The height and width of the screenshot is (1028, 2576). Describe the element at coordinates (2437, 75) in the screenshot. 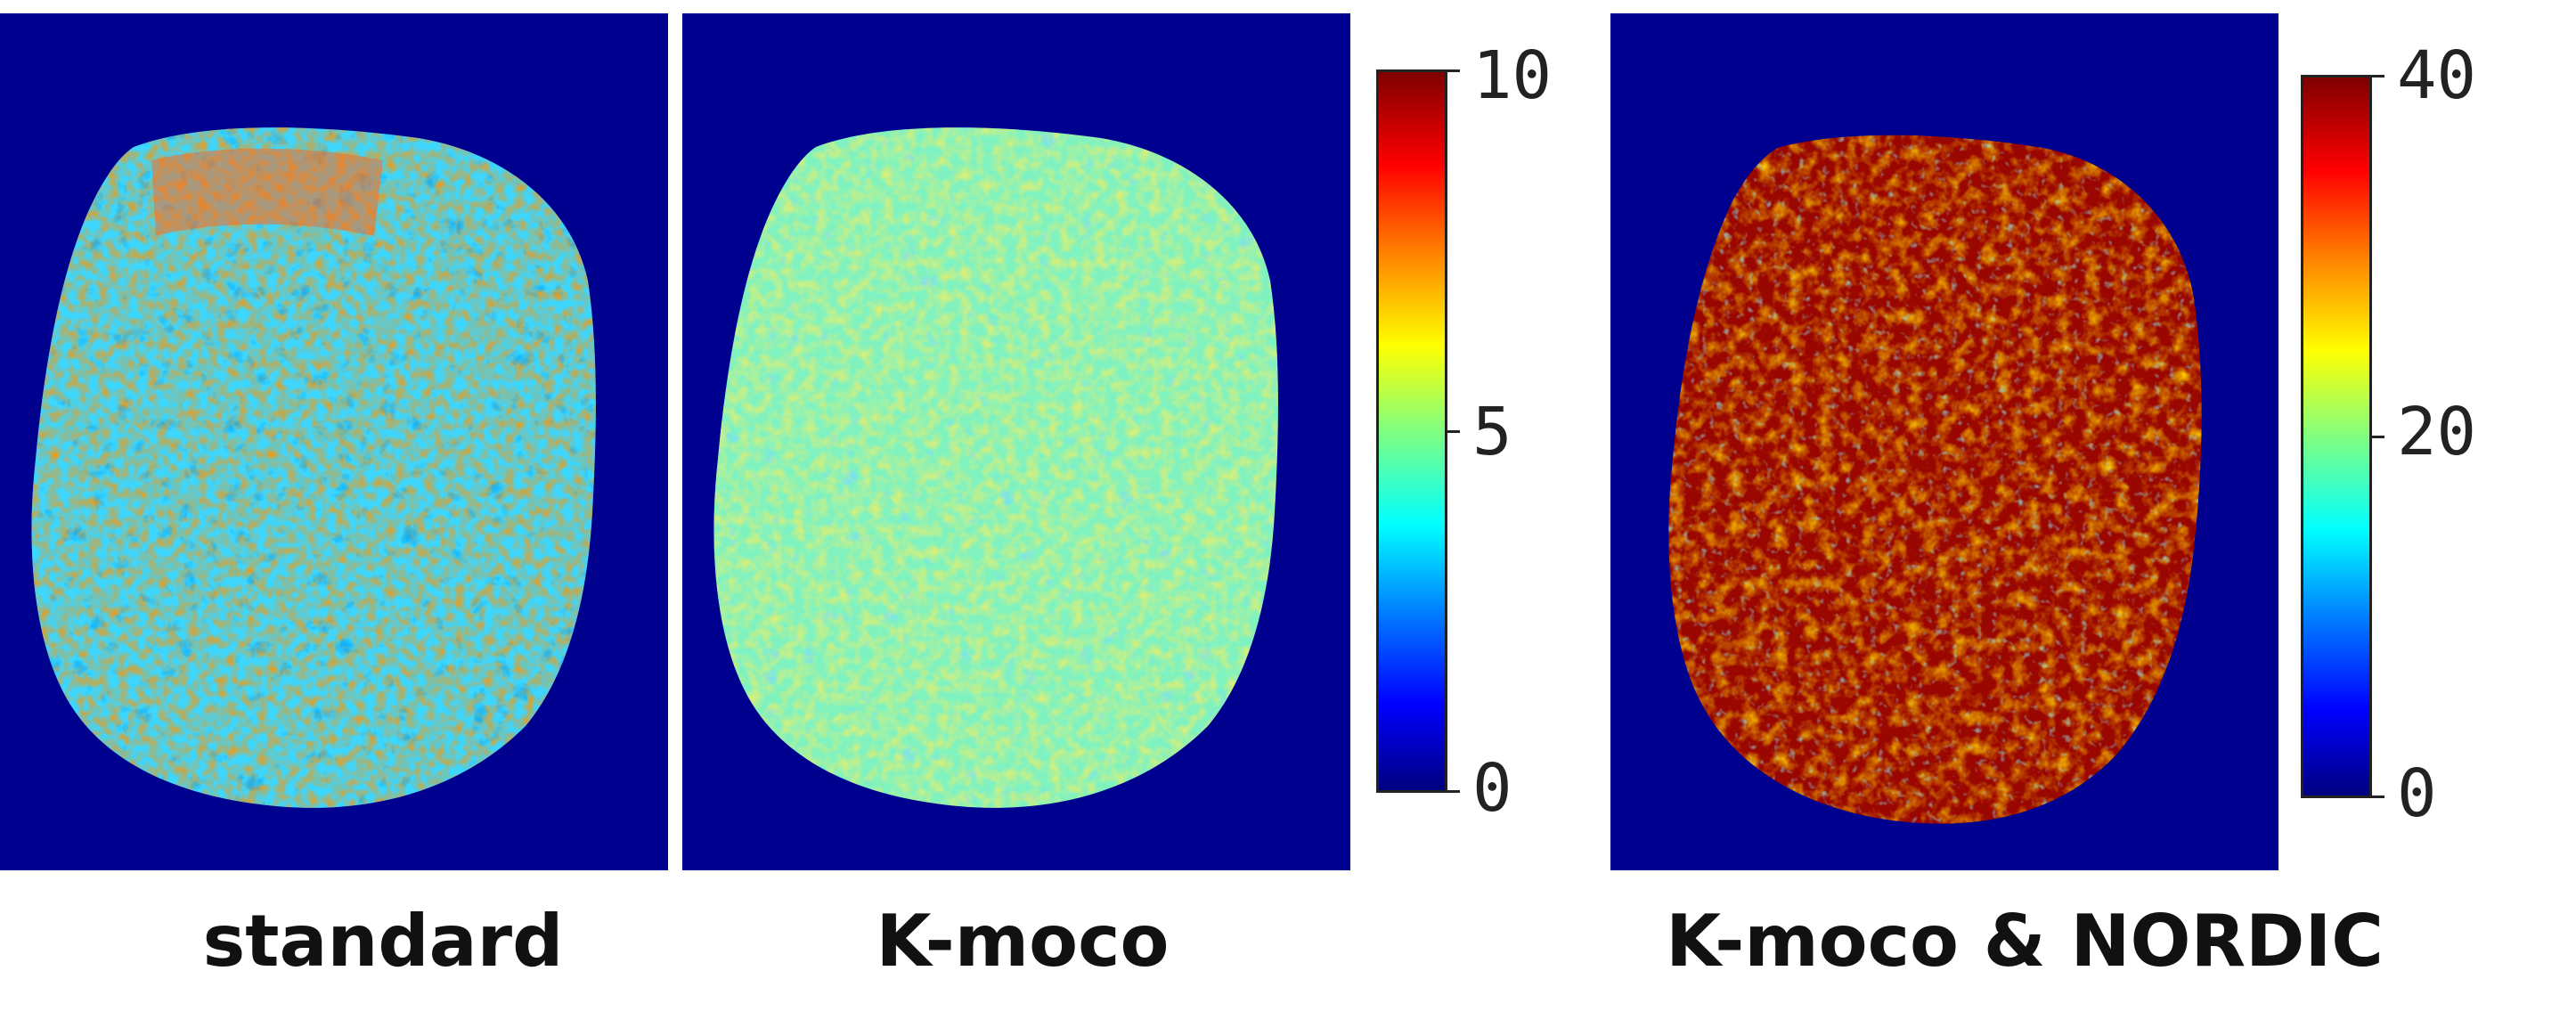

I see `colorbar-tick-label: 40` at that location.